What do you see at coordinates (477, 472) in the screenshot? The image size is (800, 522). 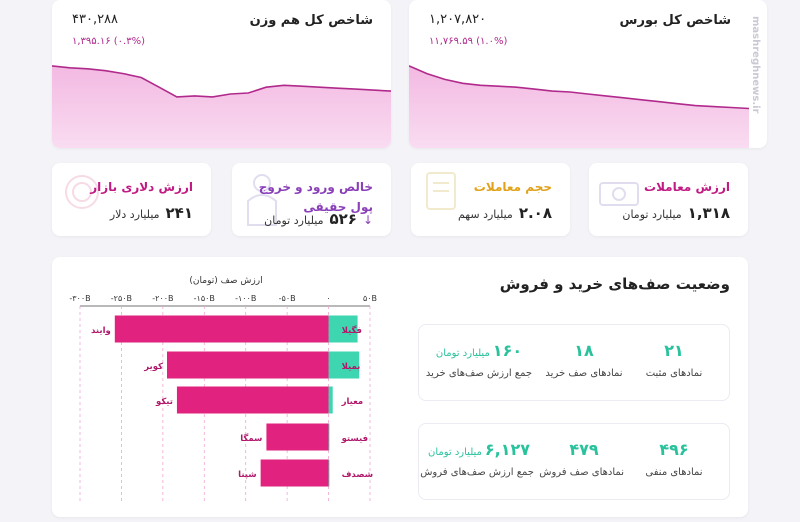 I see `sell-queue-sum-label: جمع ارزش صف‌های فروش` at bounding box center [477, 472].